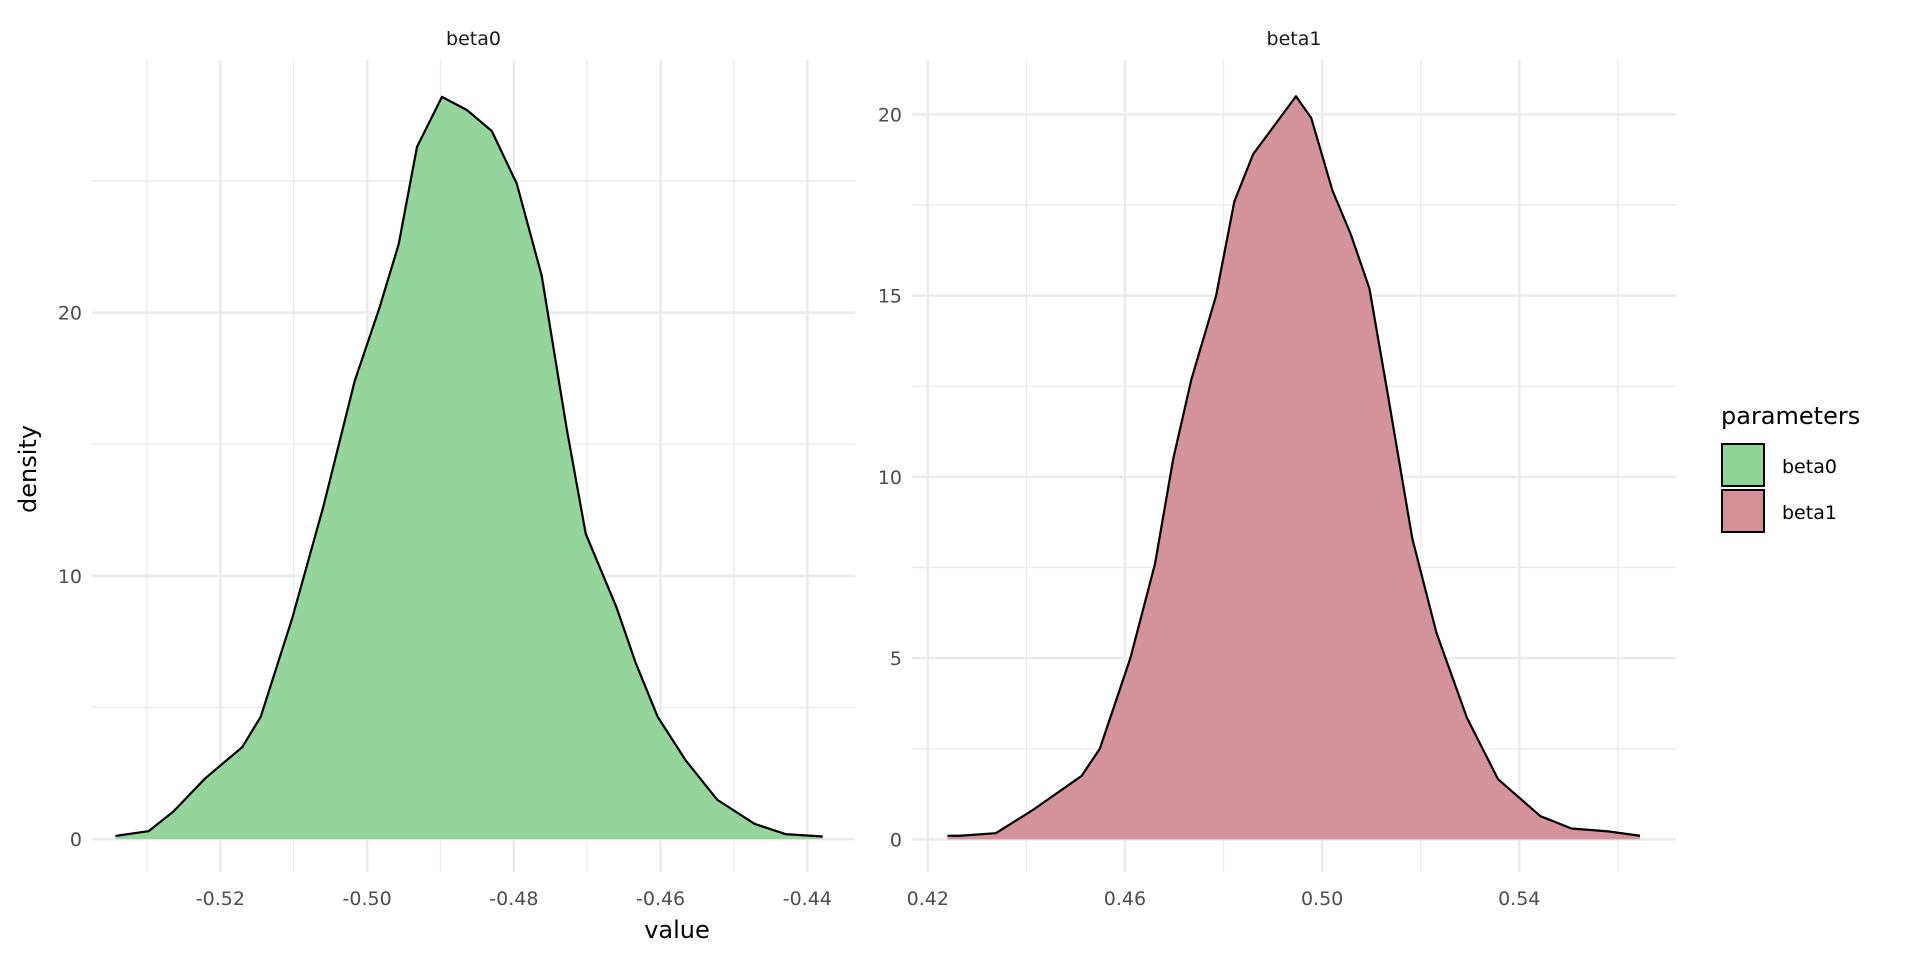 The height and width of the screenshot is (960, 1920). I want to click on x-tick-label: -0.48, so click(513, 899).